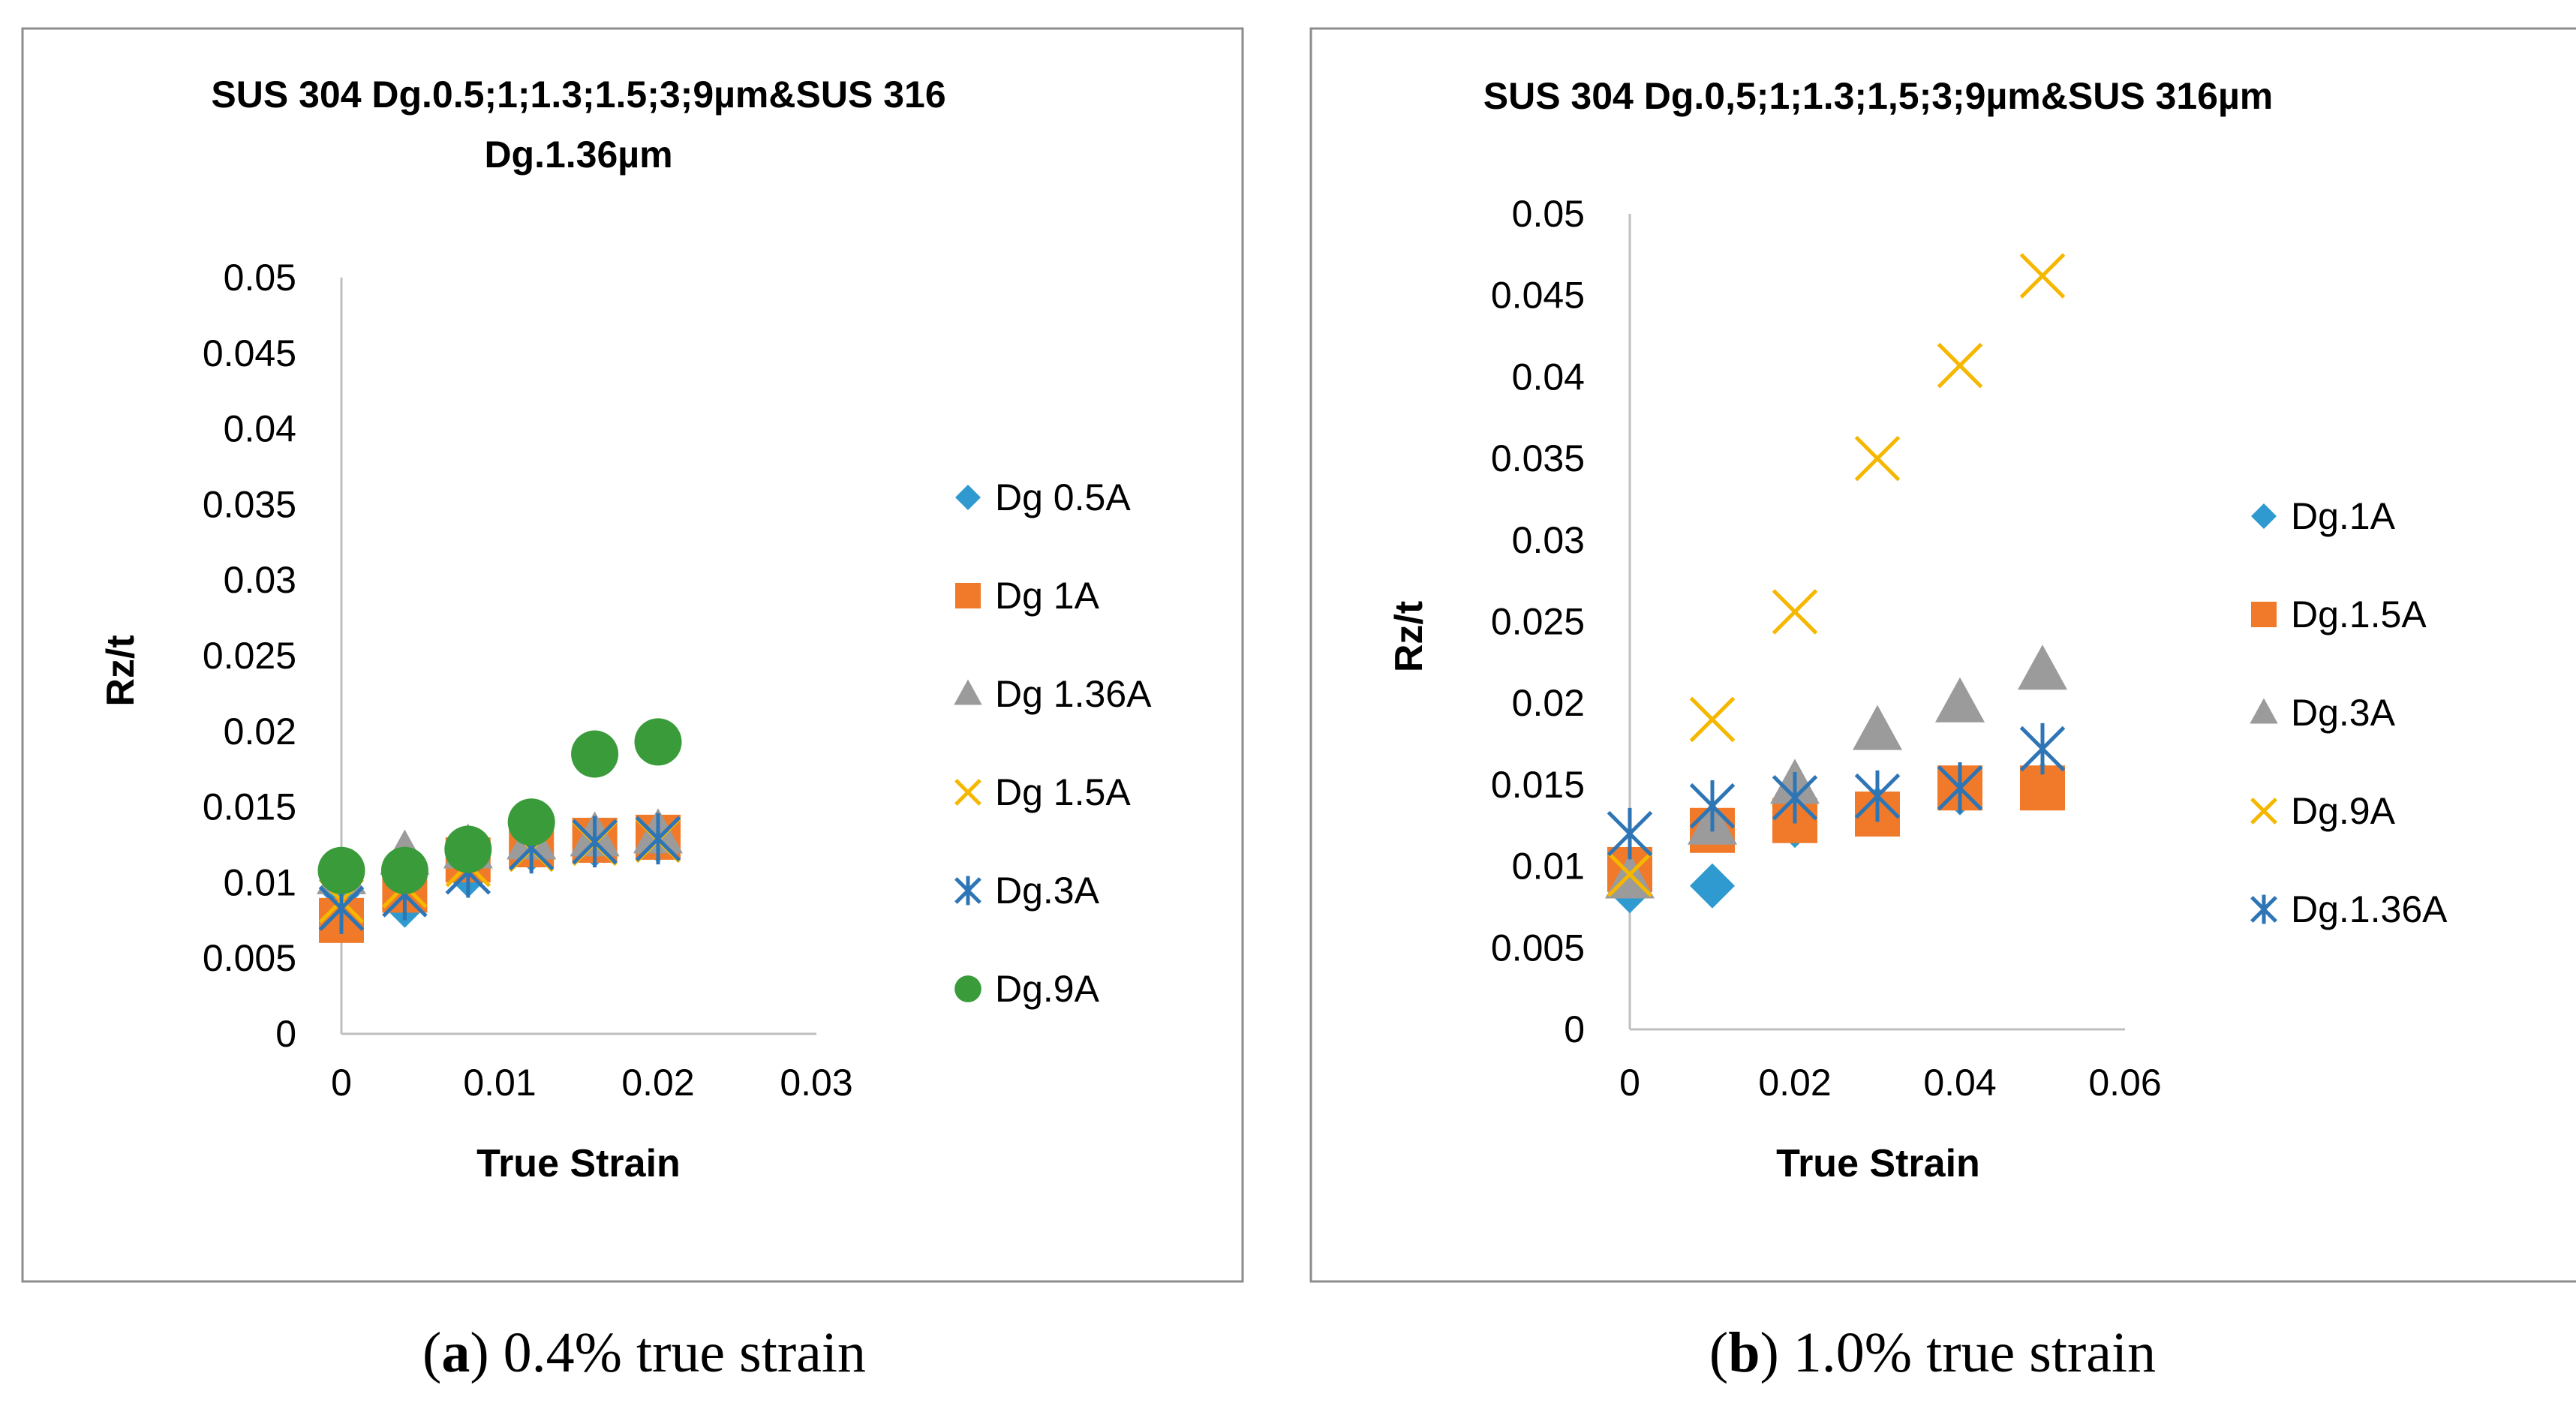  What do you see at coordinates (1063, 497) in the screenshot?
I see `legend-label: Dg 0.5A` at bounding box center [1063, 497].